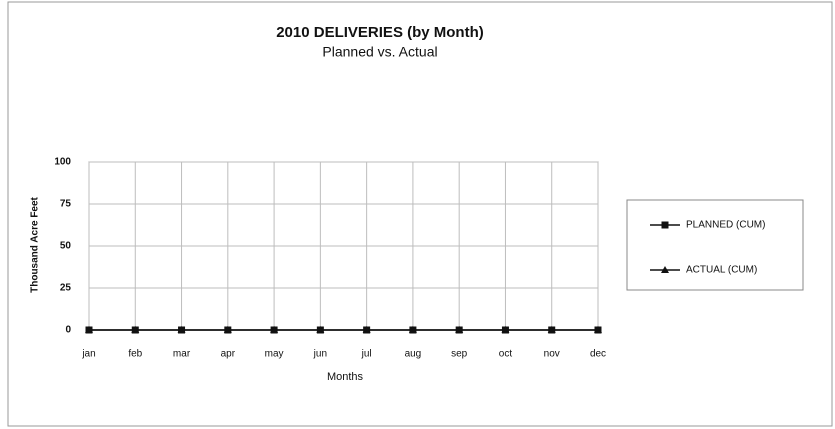 Image resolution: width=835 pixels, height=429 pixels. Describe the element at coordinates (320, 354) in the screenshot. I see `x-tick-label: jun` at that location.